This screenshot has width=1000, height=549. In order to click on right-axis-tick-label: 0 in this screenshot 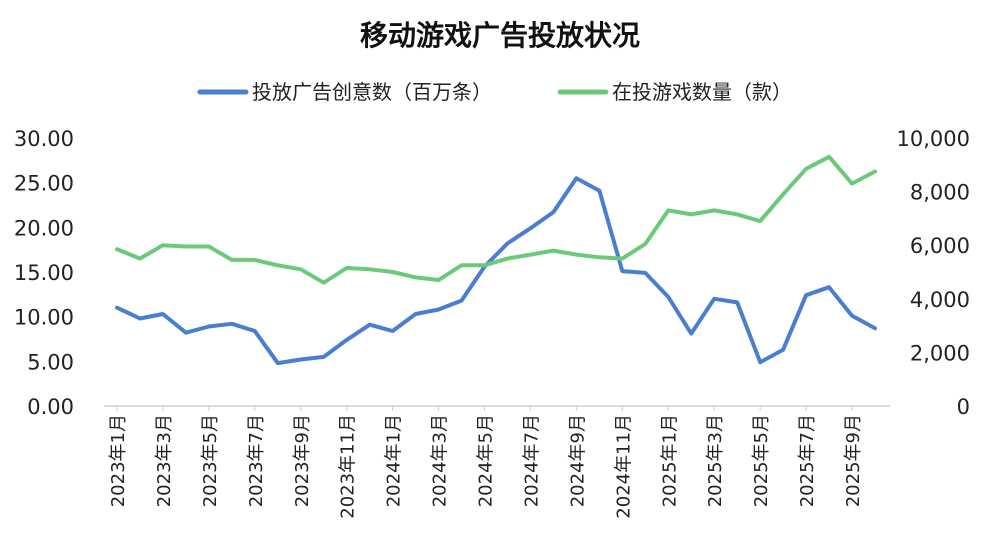, I will do `click(963, 407)`.